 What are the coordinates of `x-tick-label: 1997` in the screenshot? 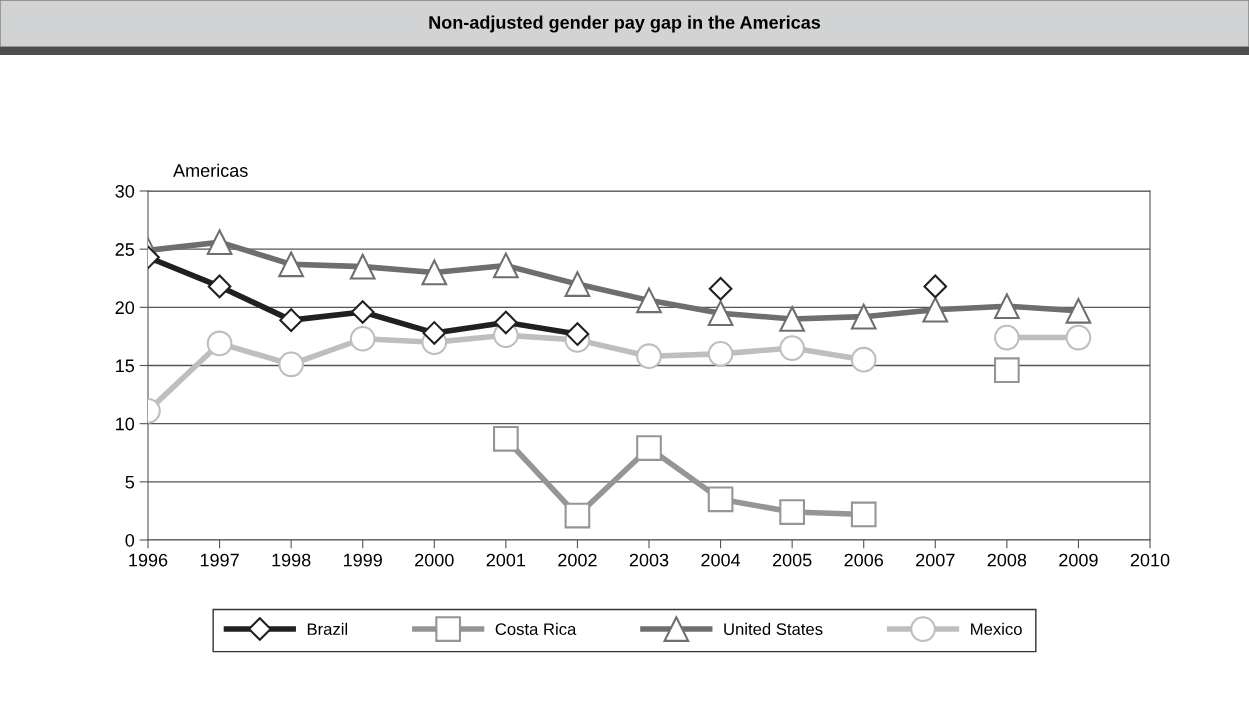 It's located at (219, 560).